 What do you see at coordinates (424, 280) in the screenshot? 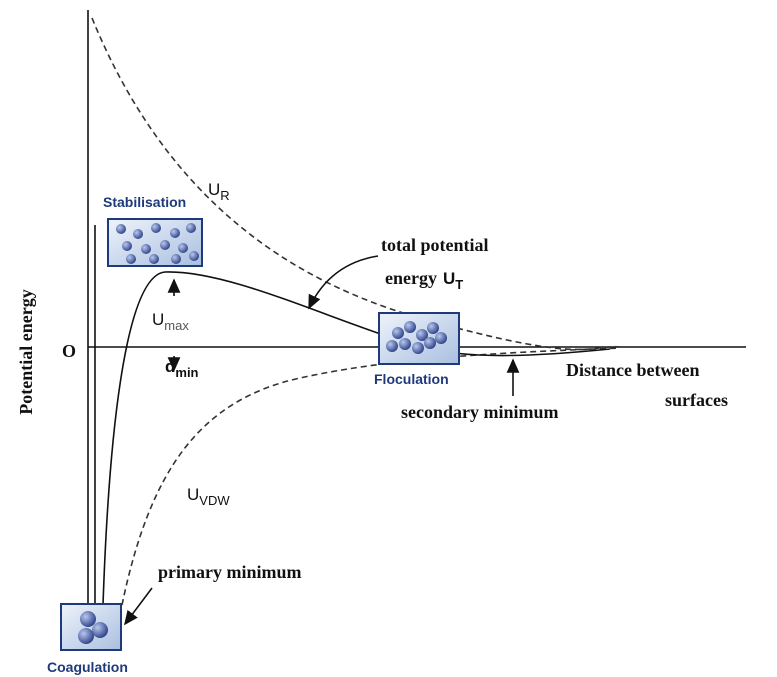
I see `total-label: energy UT` at bounding box center [424, 280].